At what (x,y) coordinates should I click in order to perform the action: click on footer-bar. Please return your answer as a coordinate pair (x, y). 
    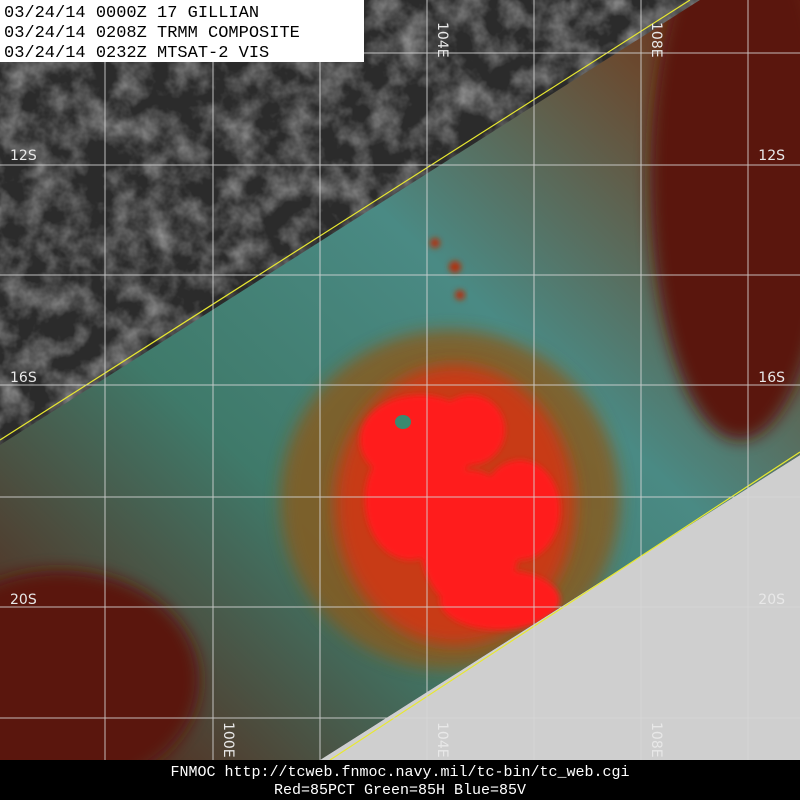
    Looking at the image, I should click on (400, 780).